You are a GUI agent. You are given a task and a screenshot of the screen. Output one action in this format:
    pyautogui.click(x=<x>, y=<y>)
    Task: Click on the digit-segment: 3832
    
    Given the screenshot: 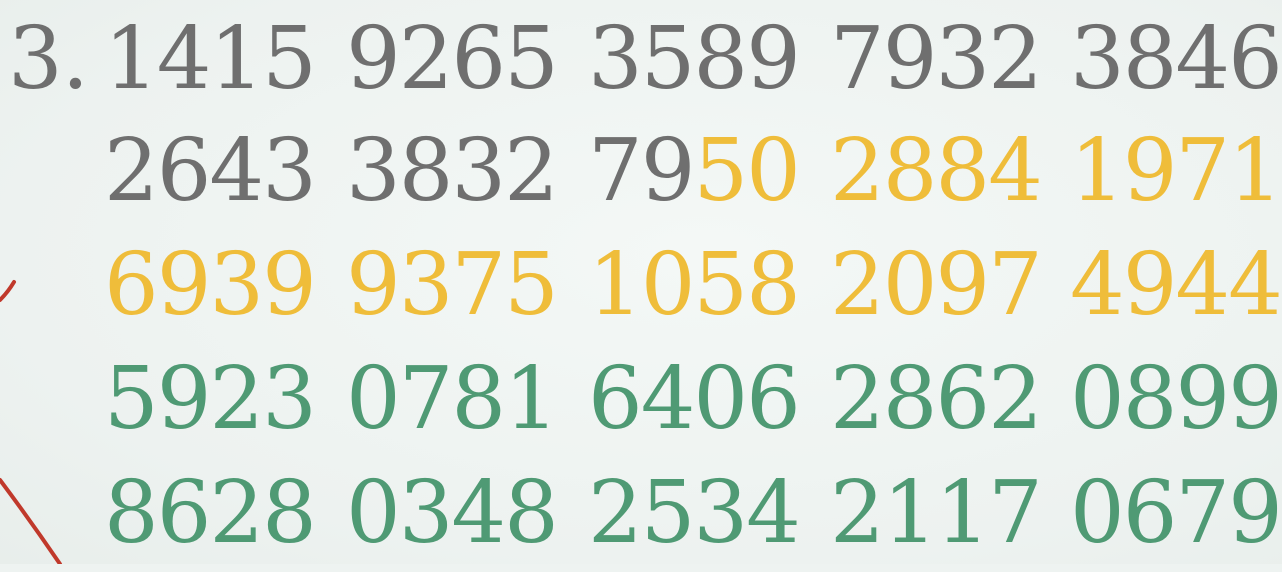 What is the action you would take?
    pyautogui.click(x=452, y=171)
    